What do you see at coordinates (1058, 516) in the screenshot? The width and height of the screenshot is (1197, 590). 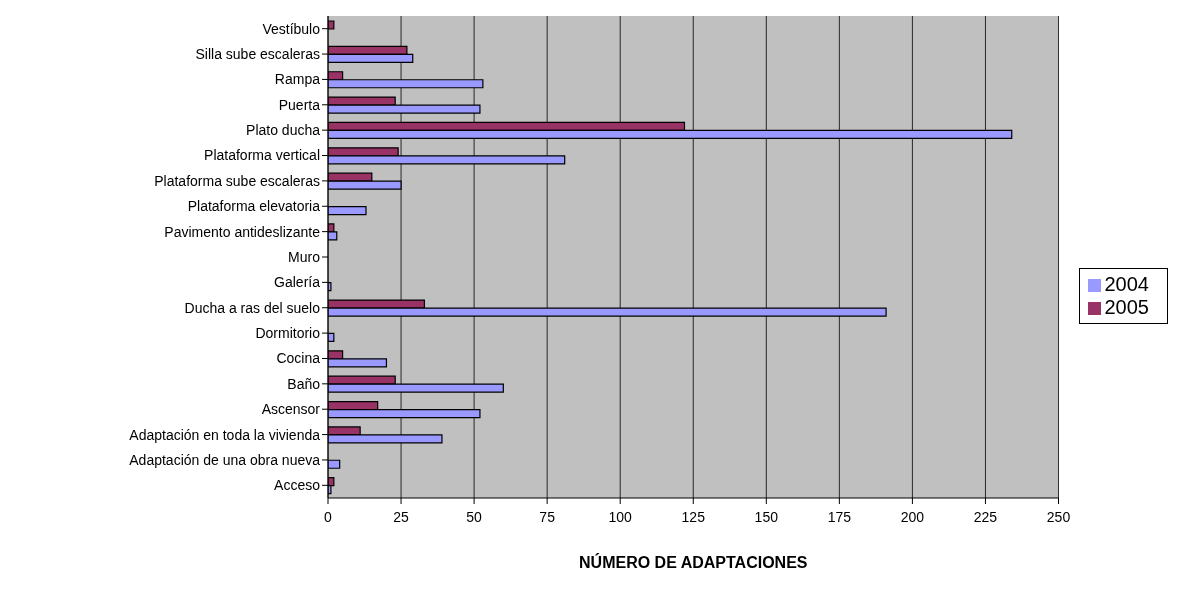 I see `x-tick-label: 250` at bounding box center [1058, 516].